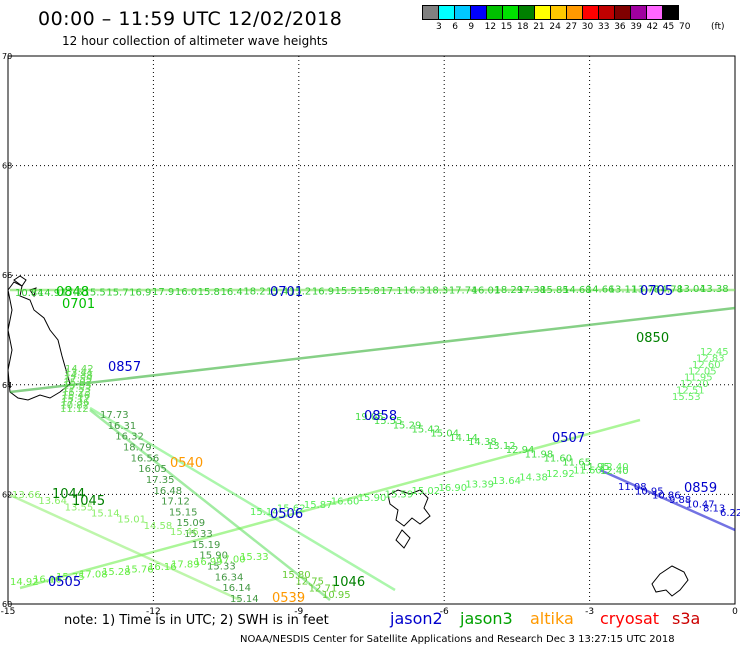 Image resolution: width=740 pixels, height=650 pixels. Describe the element at coordinates (309, 582) in the screenshot. I see `wave-value: 12.75` at that location.